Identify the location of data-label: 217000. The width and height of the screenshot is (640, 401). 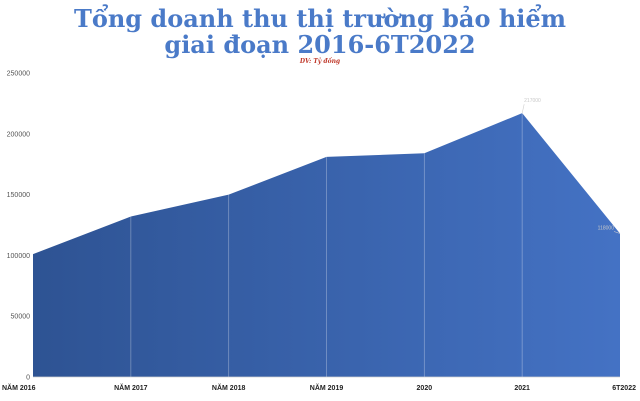
(532, 101).